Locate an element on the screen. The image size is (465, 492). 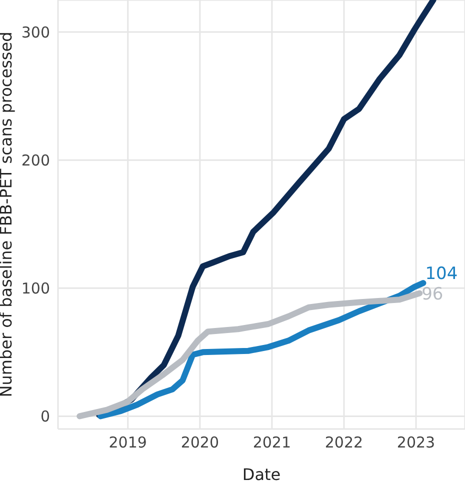
x-tick-label: 2019 is located at coordinates (127, 443).